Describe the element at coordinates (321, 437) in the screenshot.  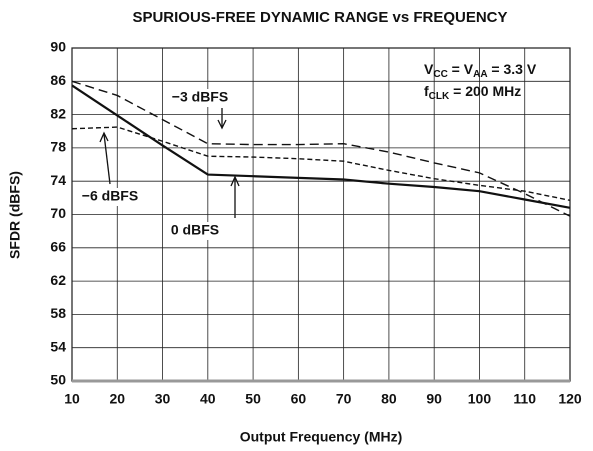
I see `x-axis-label: Output Frequency (MHz)` at that location.